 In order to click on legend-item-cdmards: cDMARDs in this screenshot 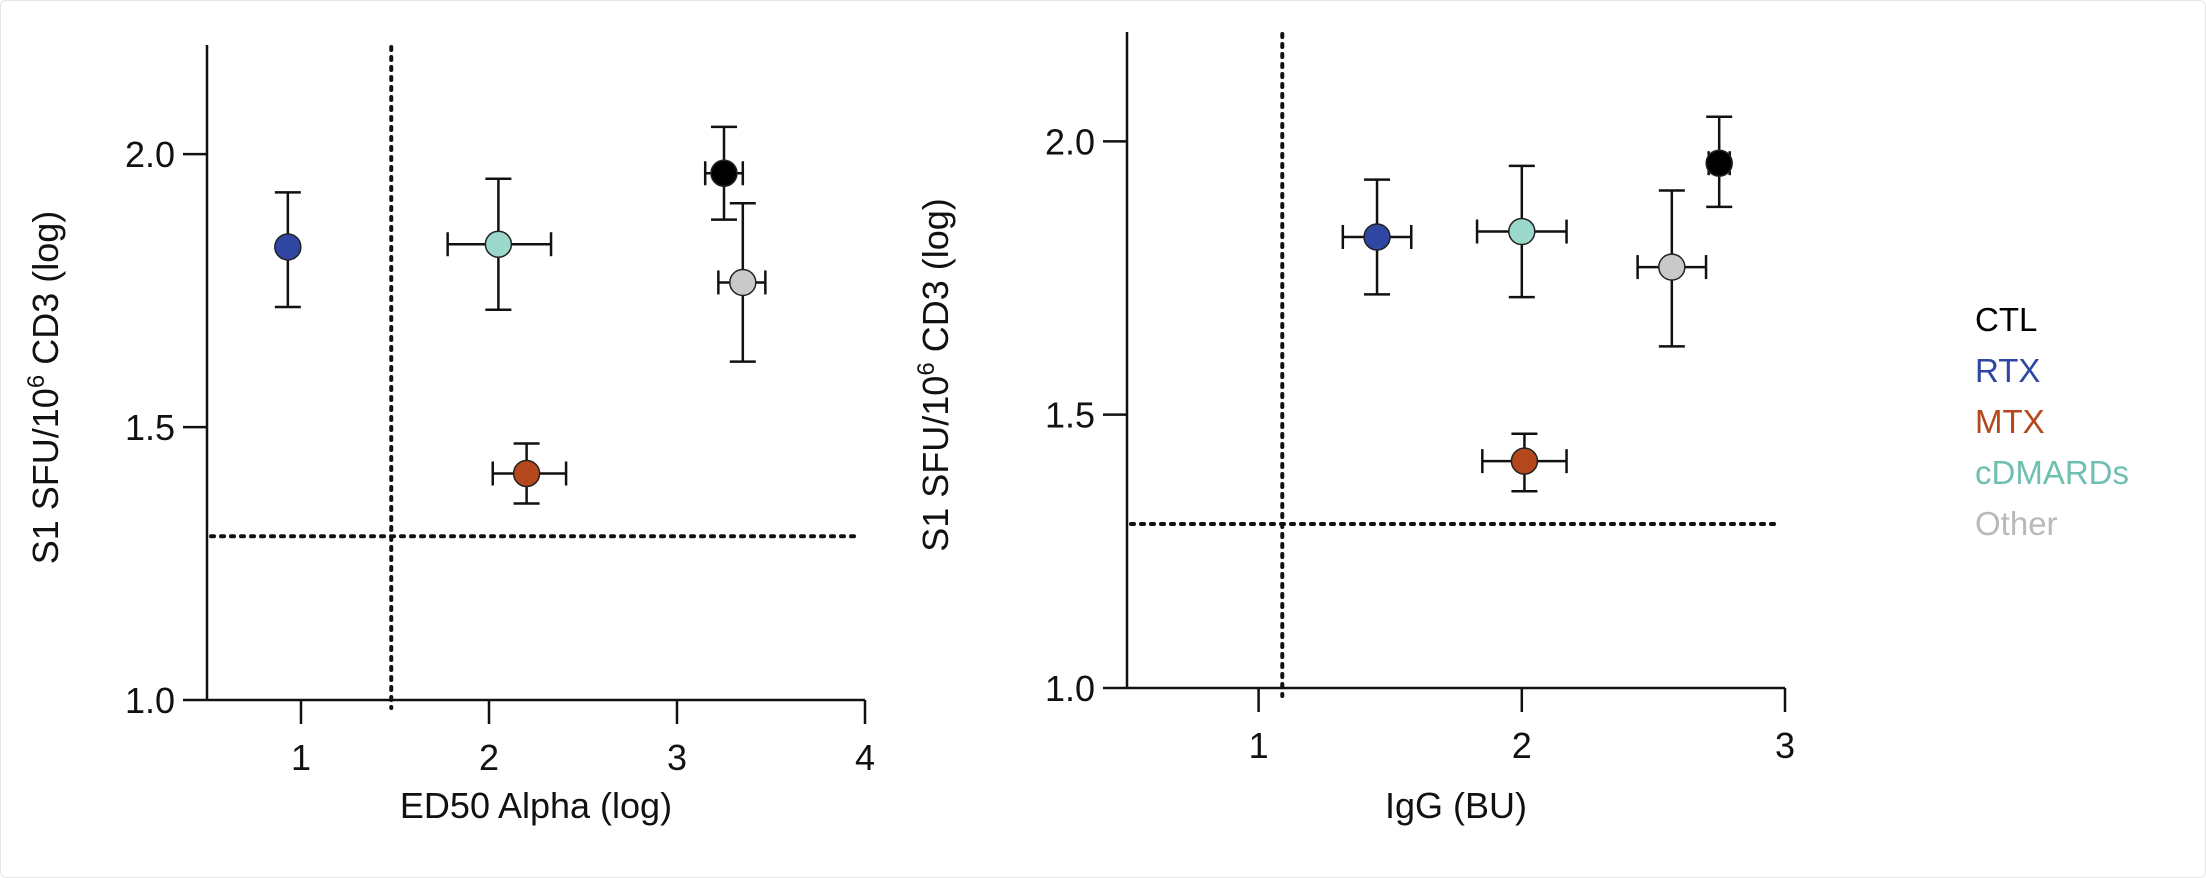, I will do `click(2052, 472)`.